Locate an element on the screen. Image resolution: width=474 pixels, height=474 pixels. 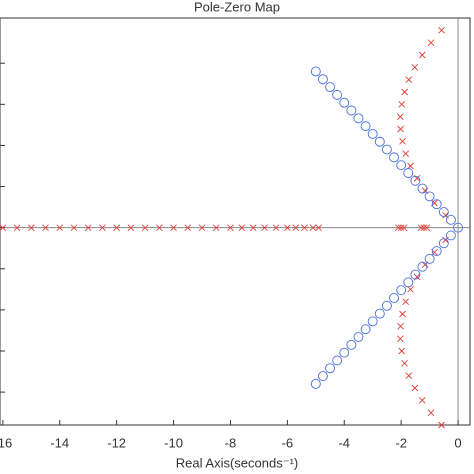
x-tick-label: 0 is located at coordinates (457, 442).